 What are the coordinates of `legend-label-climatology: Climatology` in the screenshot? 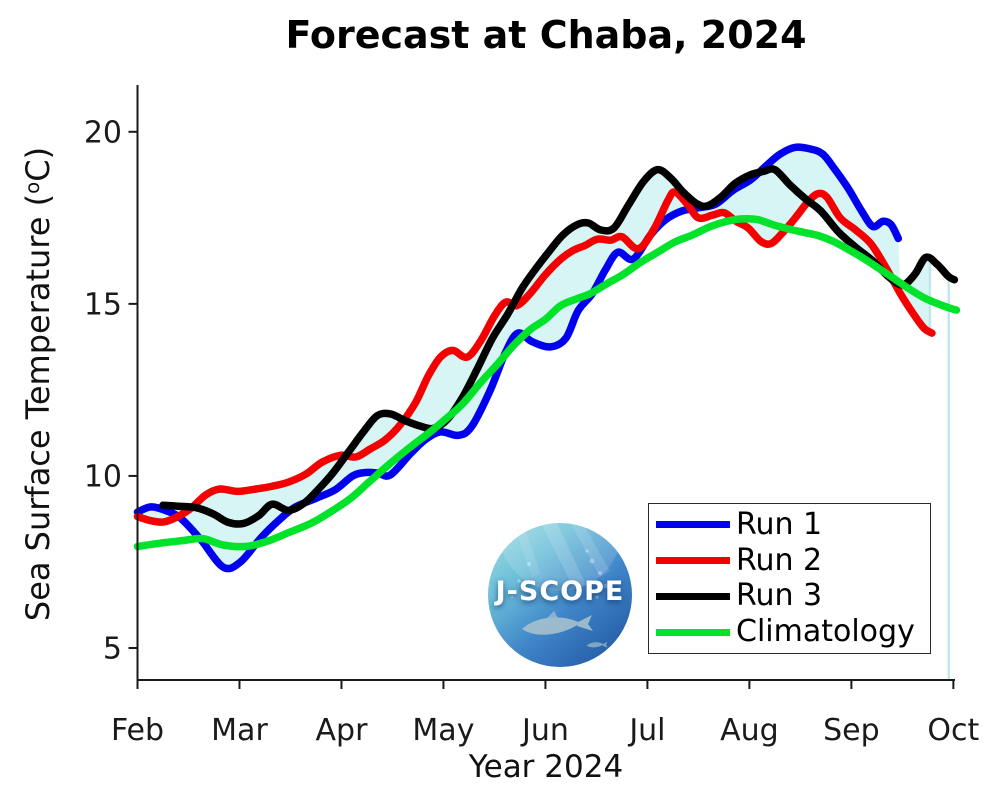 It's located at (825, 632).